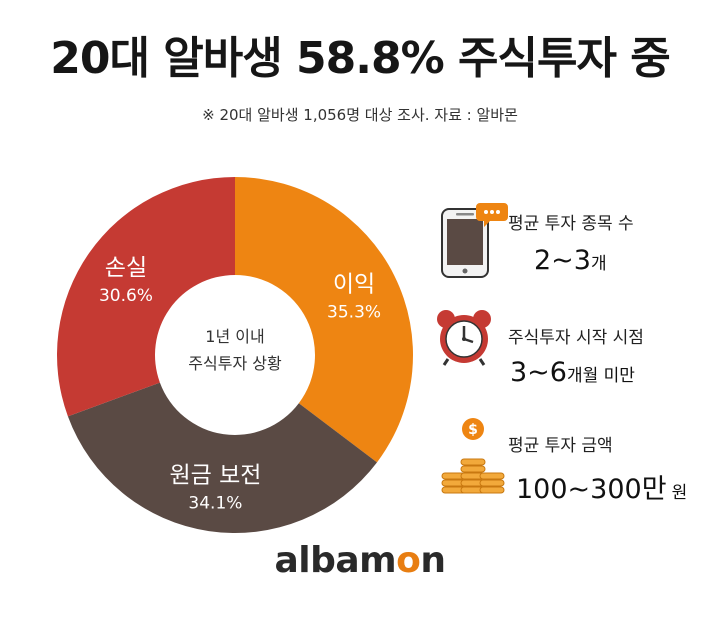  I want to click on slice-value-2: 30.6%, so click(126, 296).